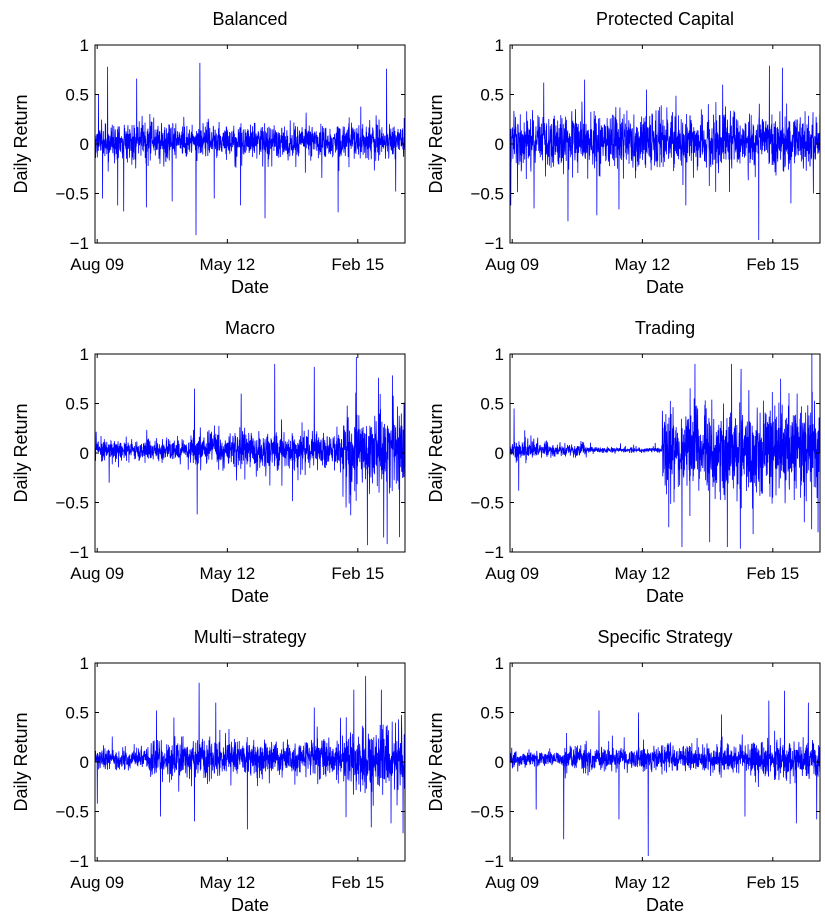  I want to click on chart-title: Specific Strategy, so click(664, 637).